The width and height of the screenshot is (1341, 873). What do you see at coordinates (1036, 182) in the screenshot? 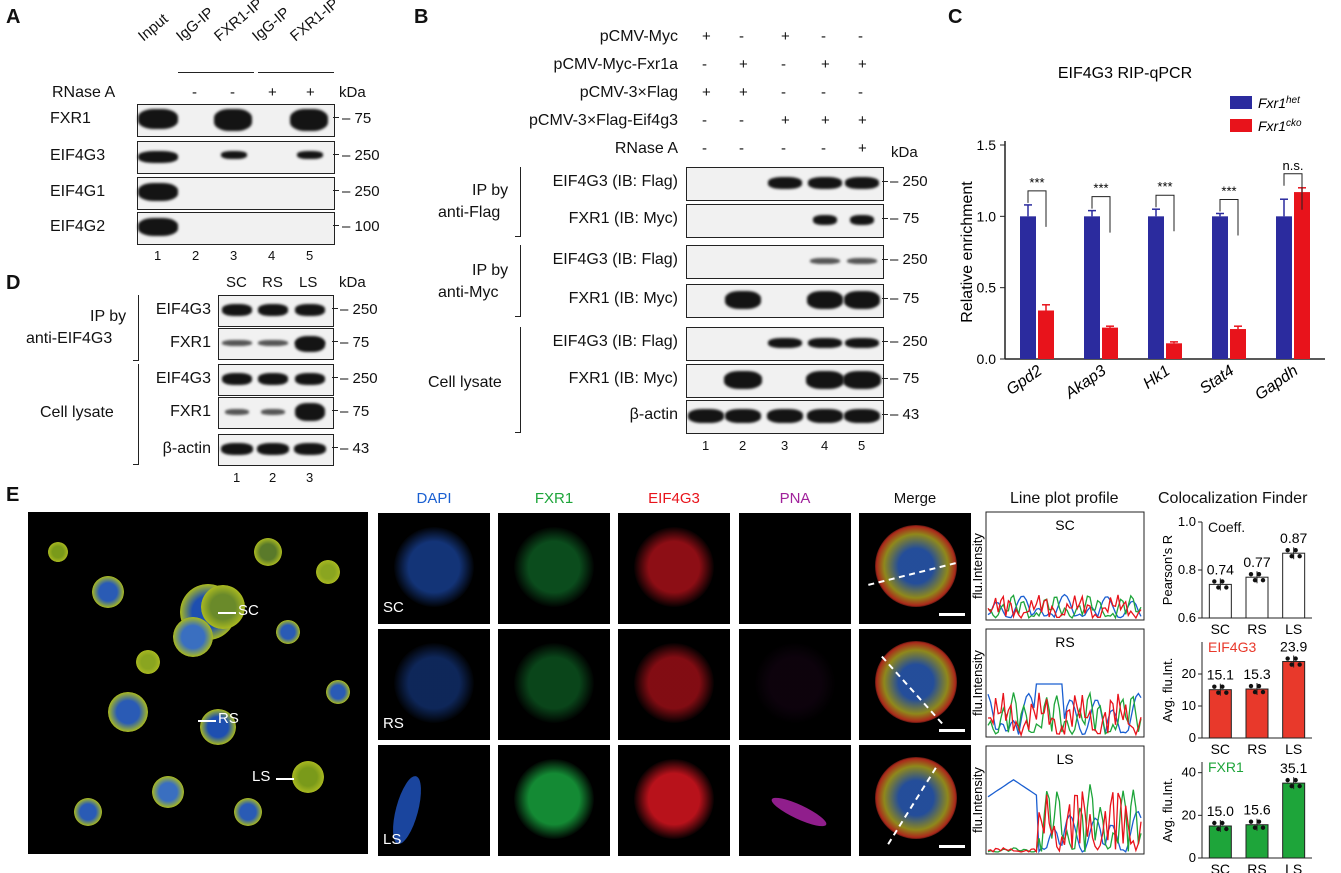
I see `significance-label: ***` at bounding box center [1036, 182].